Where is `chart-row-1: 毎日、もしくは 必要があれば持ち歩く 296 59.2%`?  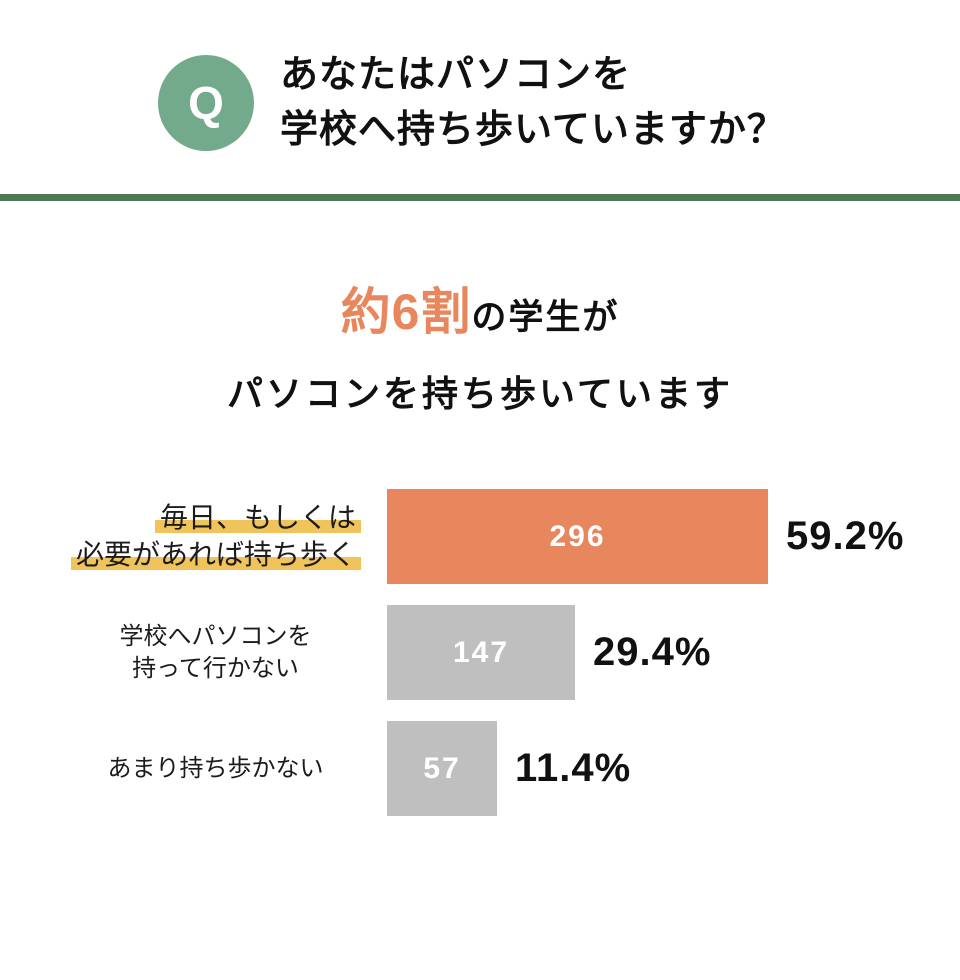 chart-row-1: 毎日、もしくは 必要があれば持ち歩く 296 59.2% is located at coordinates (480, 536).